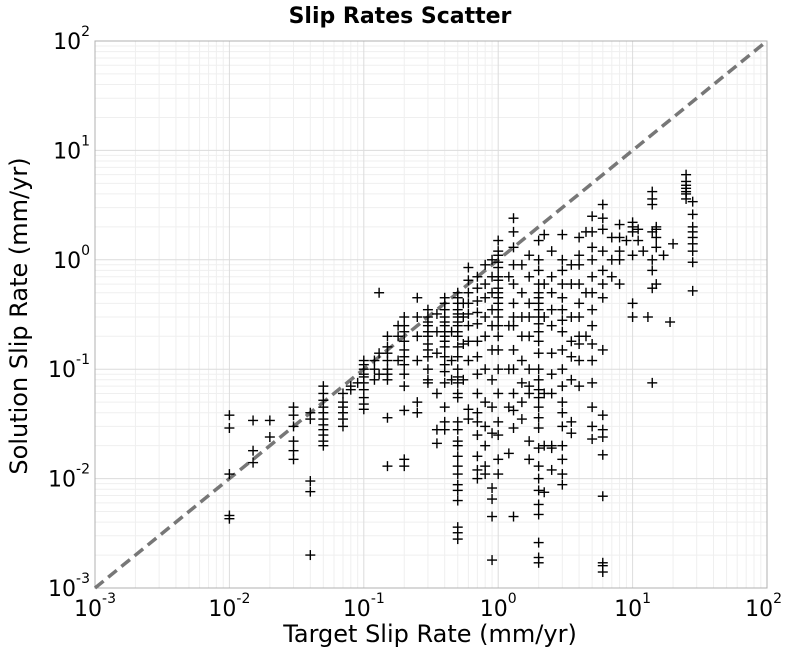  What do you see at coordinates (429, 634) in the screenshot?
I see `x-axis-label: Target Slip Rate (mm/yr)` at bounding box center [429, 634].